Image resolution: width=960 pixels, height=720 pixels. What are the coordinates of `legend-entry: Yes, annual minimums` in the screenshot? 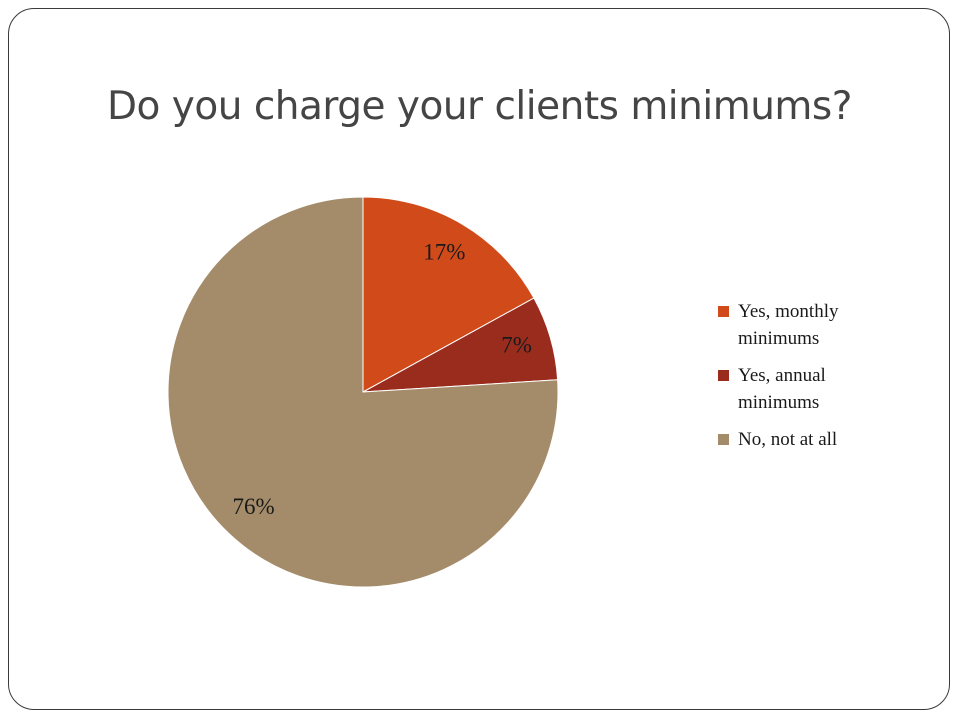 It's located at (793, 389).